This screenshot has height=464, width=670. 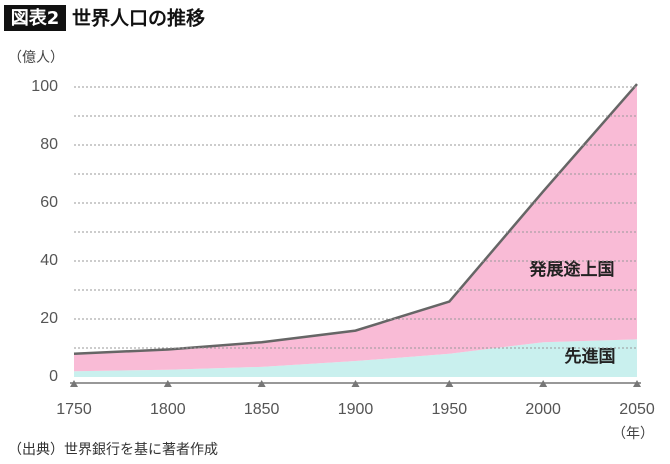 What do you see at coordinates (356, 409) in the screenshot?
I see `x-tick-label: 1900` at bounding box center [356, 409].